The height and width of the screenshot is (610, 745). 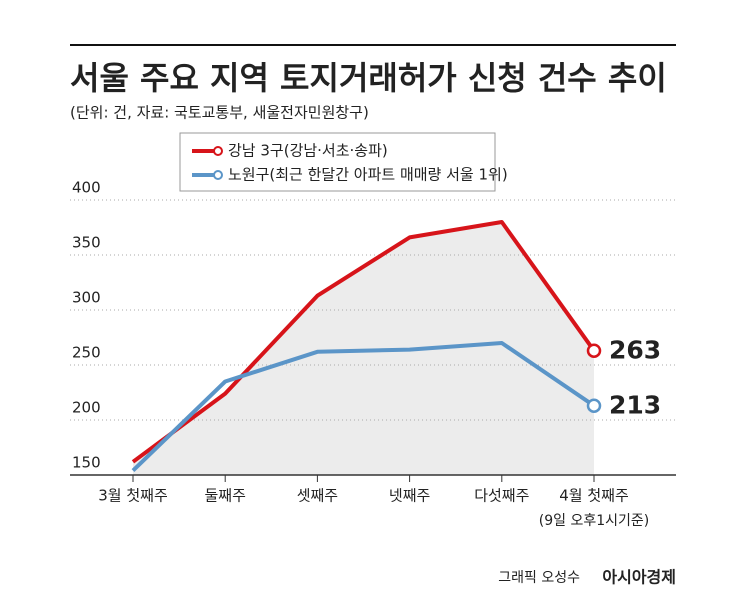 I want to click on y-tick-label: 250, so click(x=86, y=353).